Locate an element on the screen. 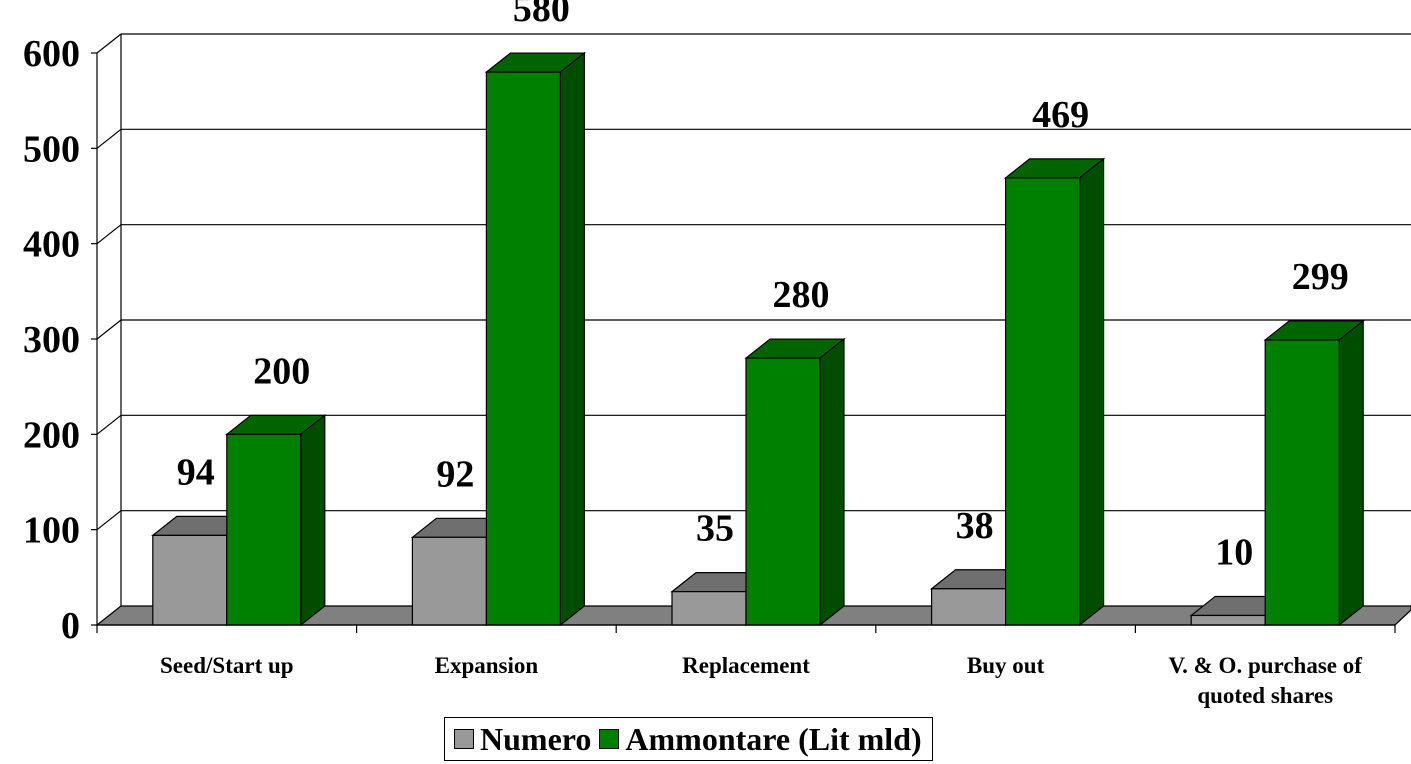 This screenshot has width=1411, height=764. x-tick-label: Seed/Start up is located at coordinates (227, 665).